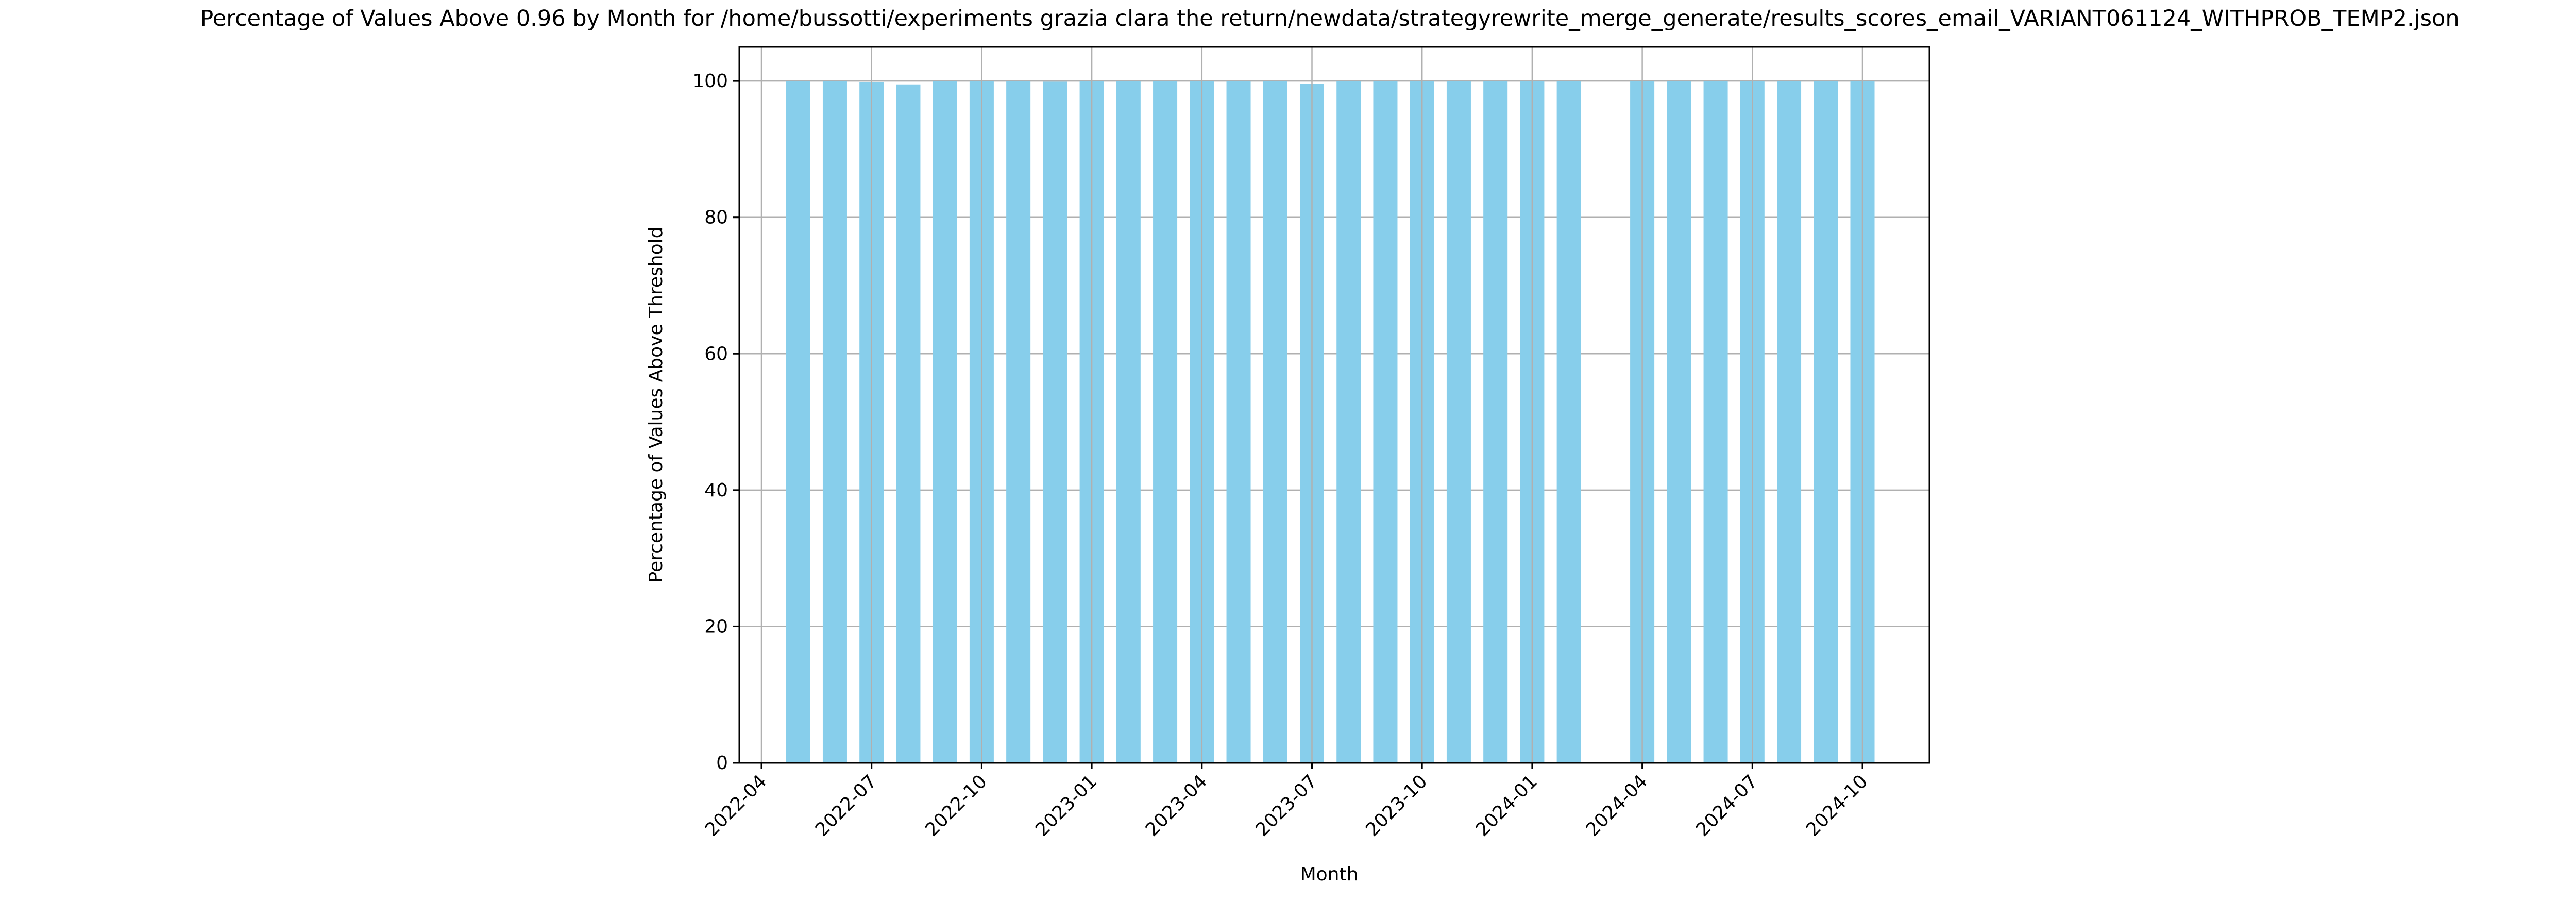 The height and width of the screenshot is (900, 2576). I want to click on y-tick-label: 0, so click(722, 763).